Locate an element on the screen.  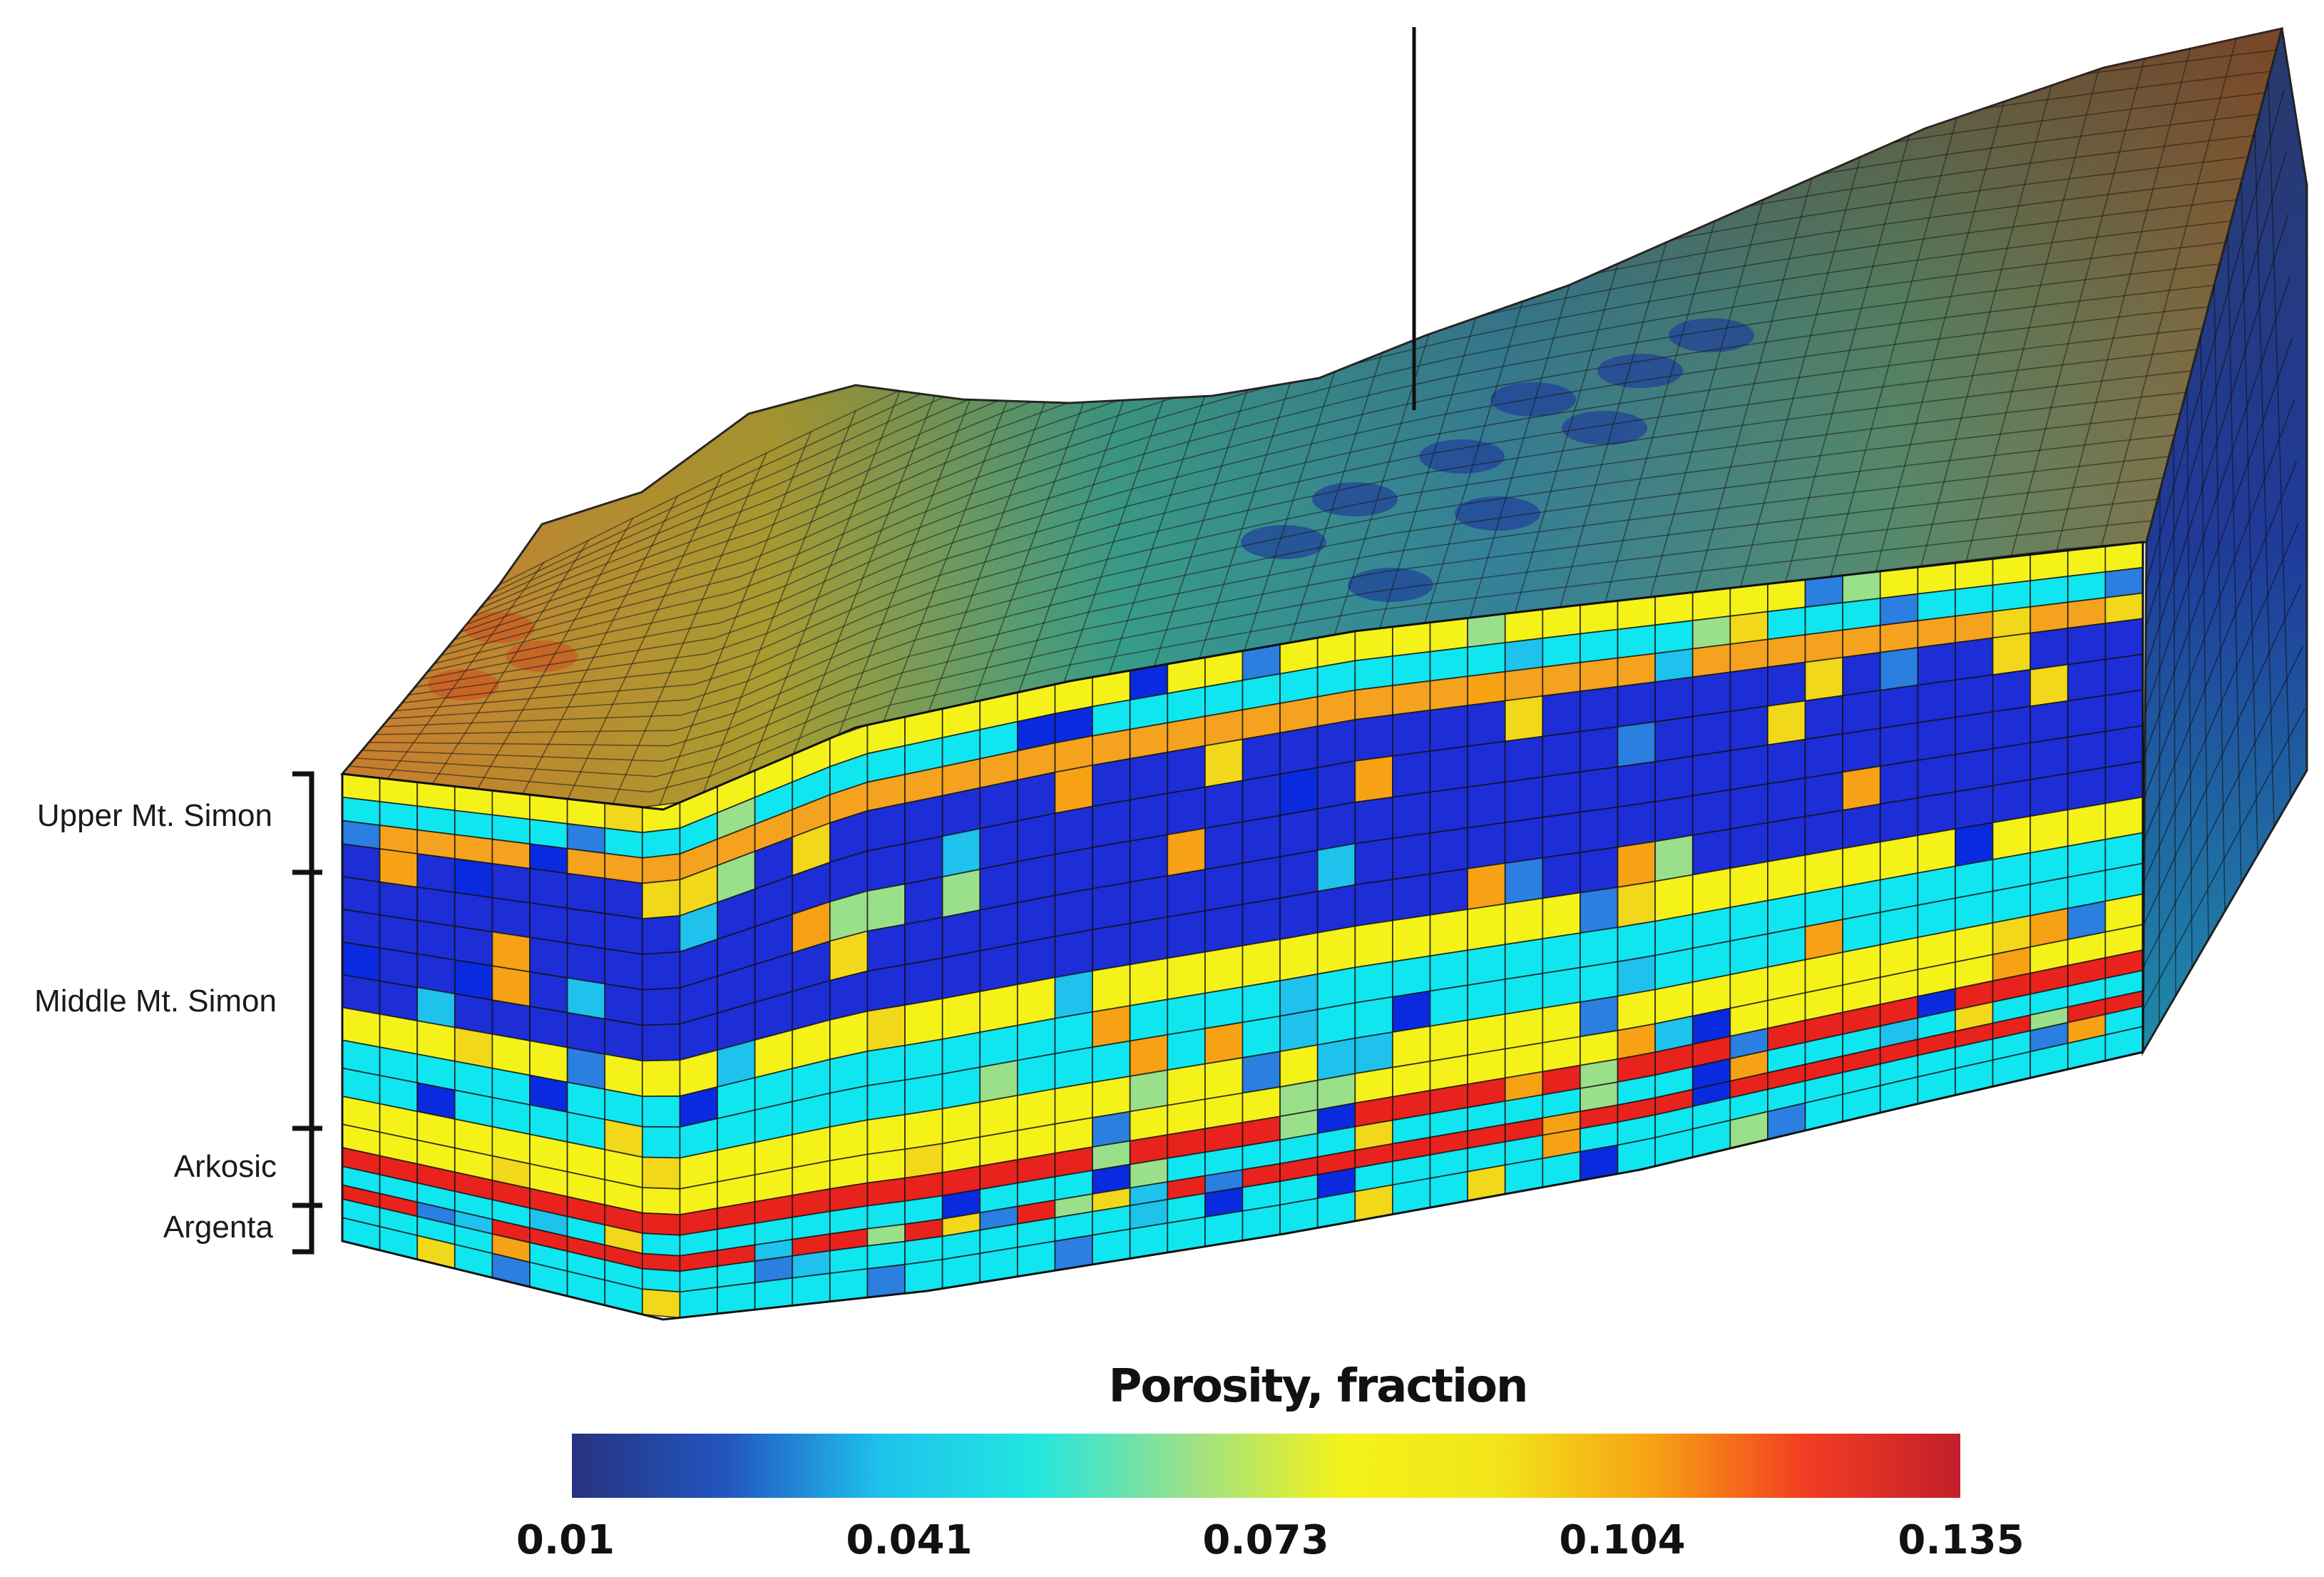
zone-label-arkosic: Arkosic is located at coordinates (225, 1166).